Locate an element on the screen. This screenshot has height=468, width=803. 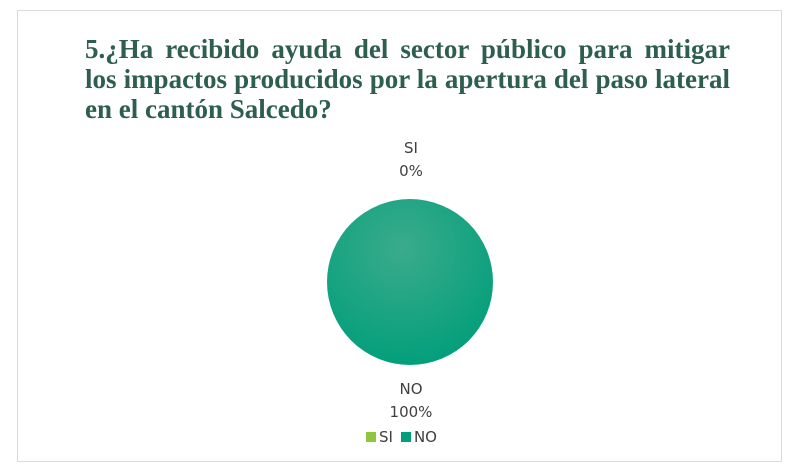
legend: SI NO is located at coordinates (405, 437).